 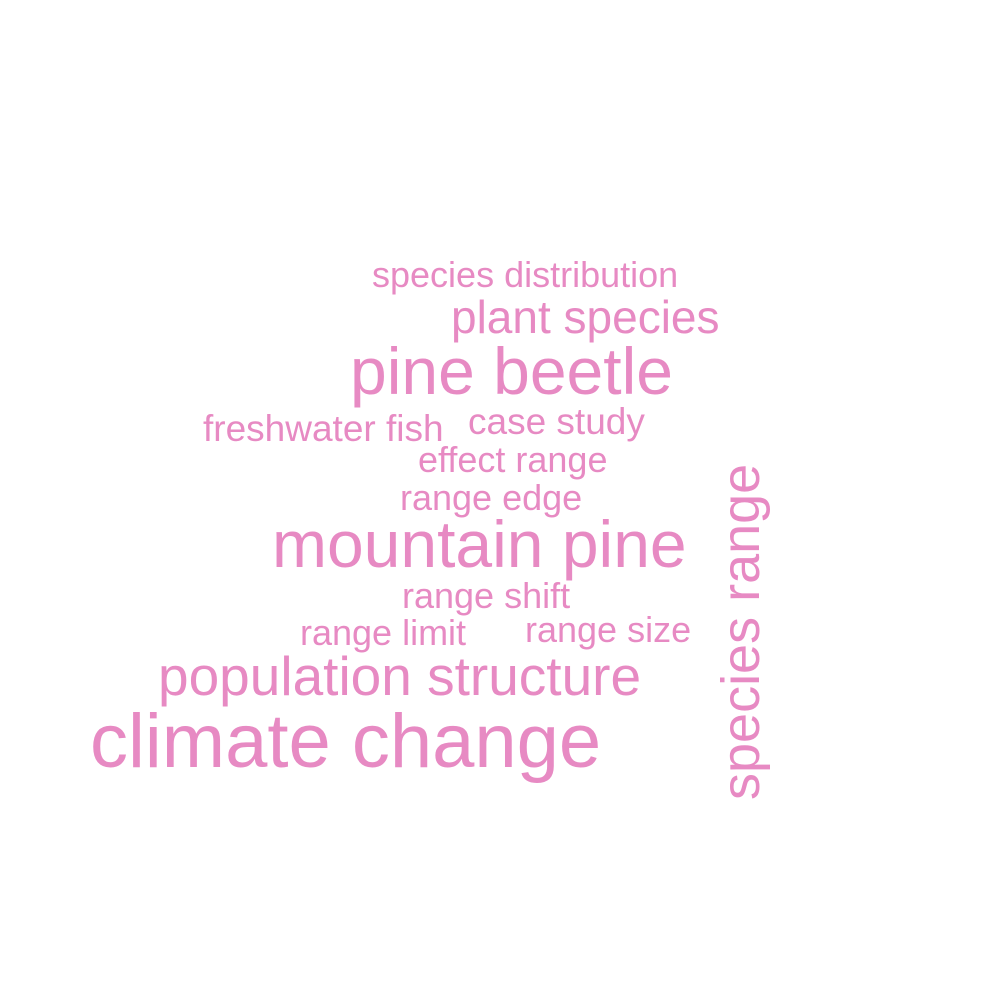 I want to click on word-case-study: case study, so click(x=556, y=421).